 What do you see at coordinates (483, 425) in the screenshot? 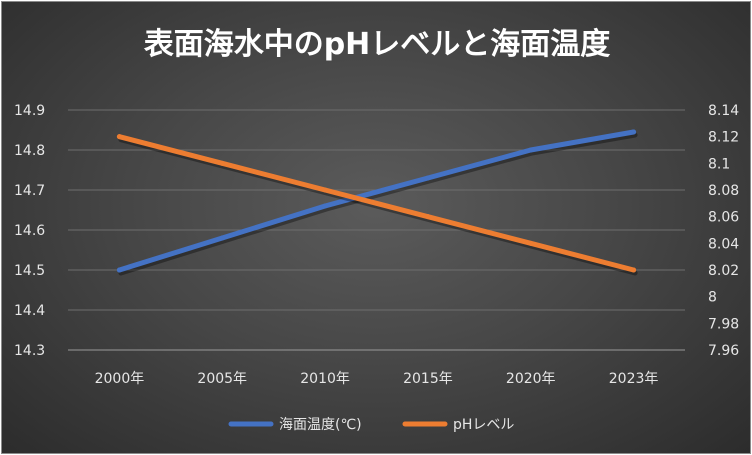
I see `legend-label: pHレベル` at bounding box center [483, 425].